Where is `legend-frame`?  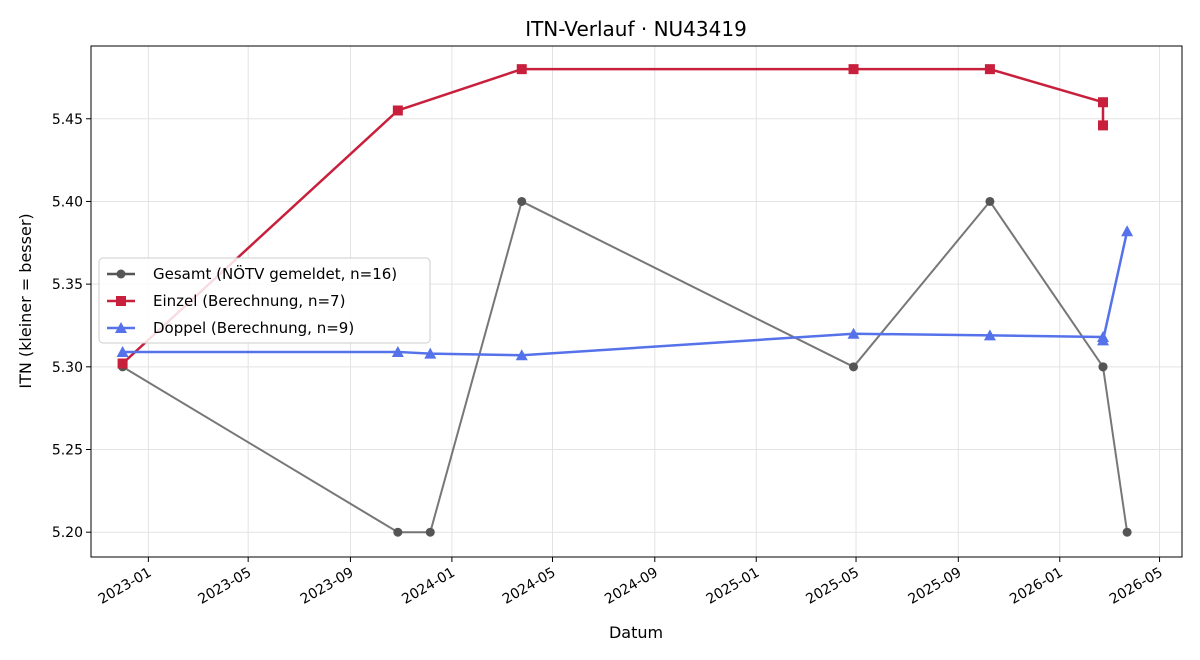 legend-frame is located at coordinates (264, 300).